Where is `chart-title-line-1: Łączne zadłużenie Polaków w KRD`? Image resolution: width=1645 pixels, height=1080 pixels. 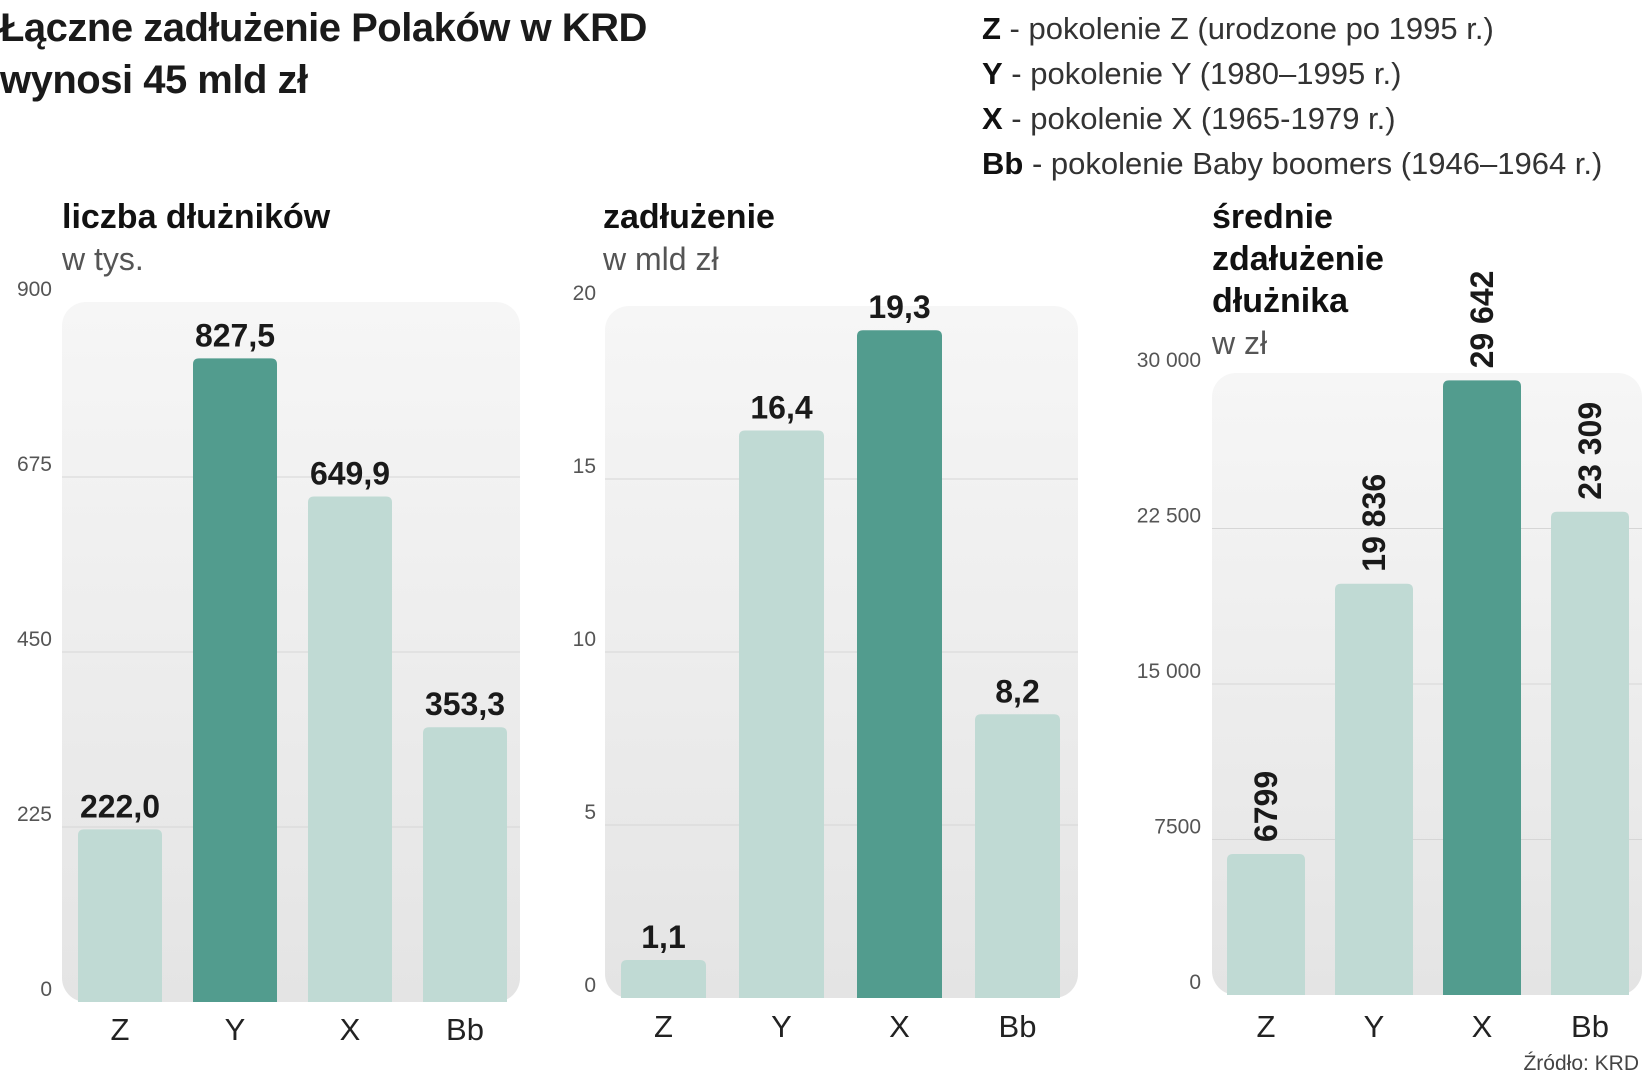
chart-title-line-1: Łączne zadłużenie Polaków w KRD is located at coordinates (323, 28).